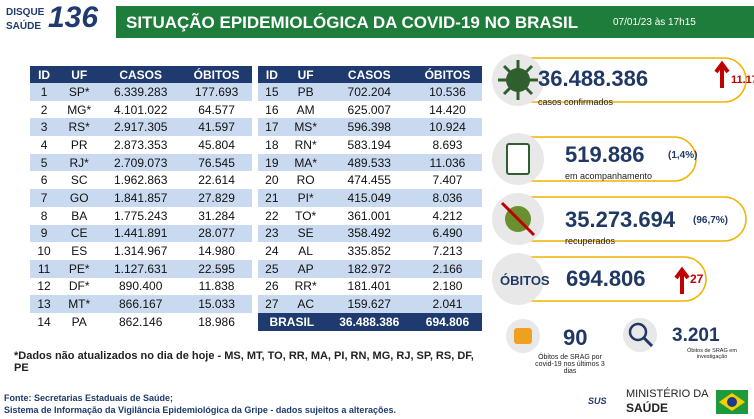 This screenshot has width=754, height=419. Describe the element at coordinates (216, 180) in the screenshot. I see `cell: 22.614` at that location.